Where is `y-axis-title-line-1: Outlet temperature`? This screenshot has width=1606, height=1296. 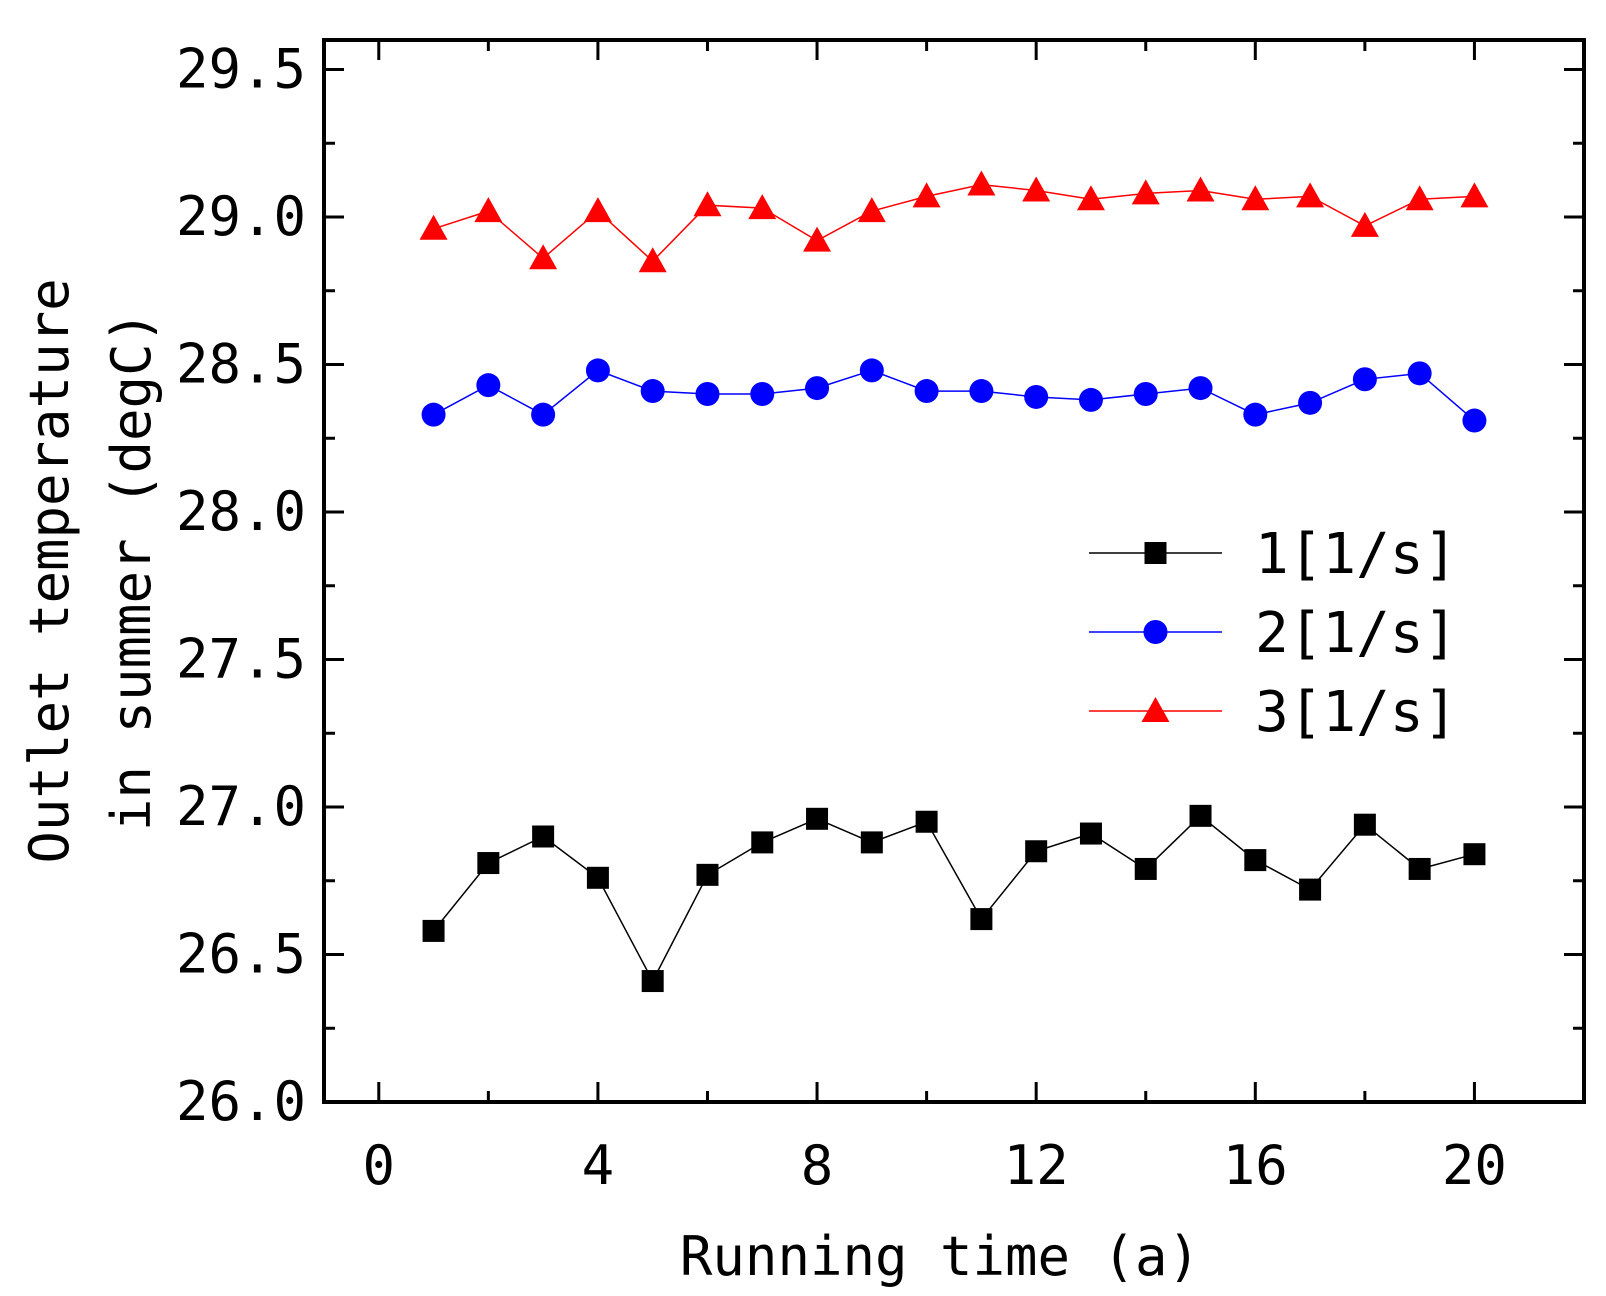
y-axis-title-line-1: Outlet temperature is located at coordinates (49, 570).